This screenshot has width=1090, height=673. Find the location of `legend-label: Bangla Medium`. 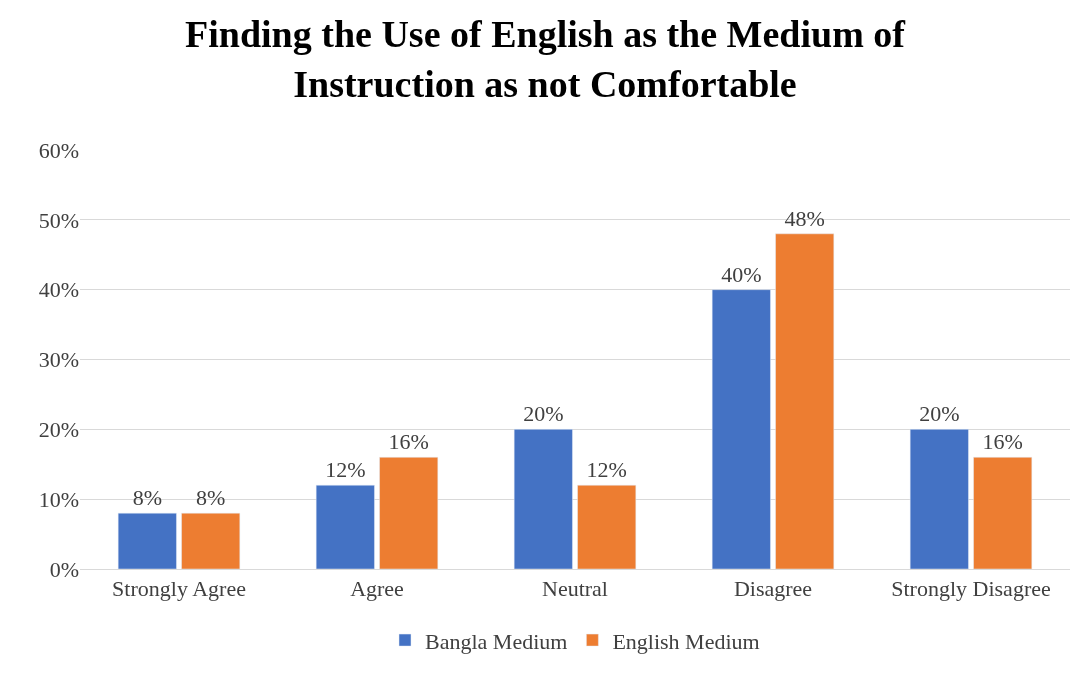

legend-label: Bangla Medium is located at coordinates (496, 641).